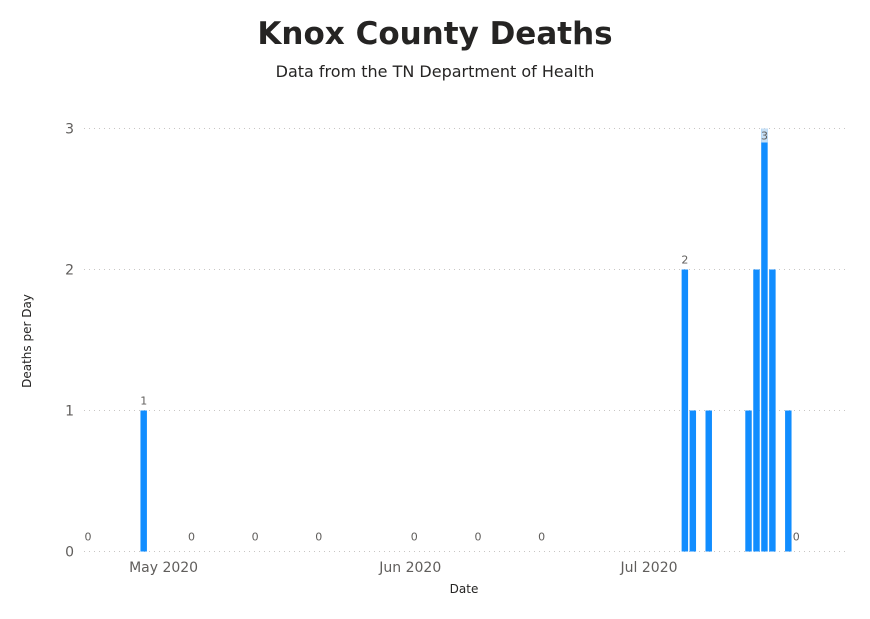 The width and height of the screenshot is (870, 619). I want to click on x-tick-label: May 2020, so click(163, 568).